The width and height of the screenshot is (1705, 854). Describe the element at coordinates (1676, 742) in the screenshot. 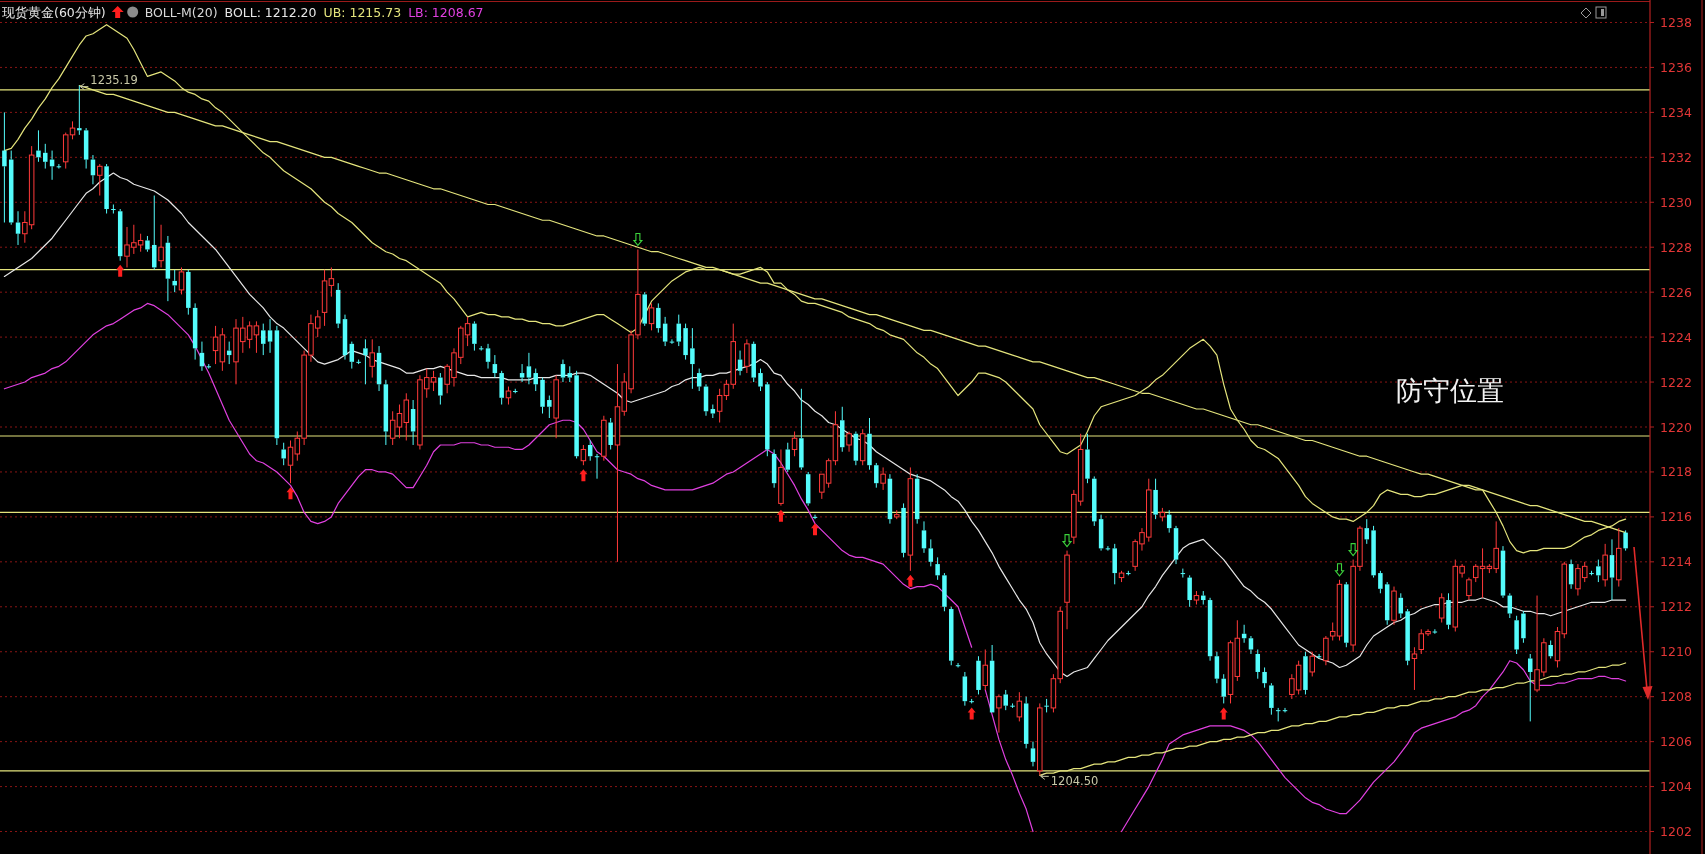

I see `y-tick-label: 1206` at that location.